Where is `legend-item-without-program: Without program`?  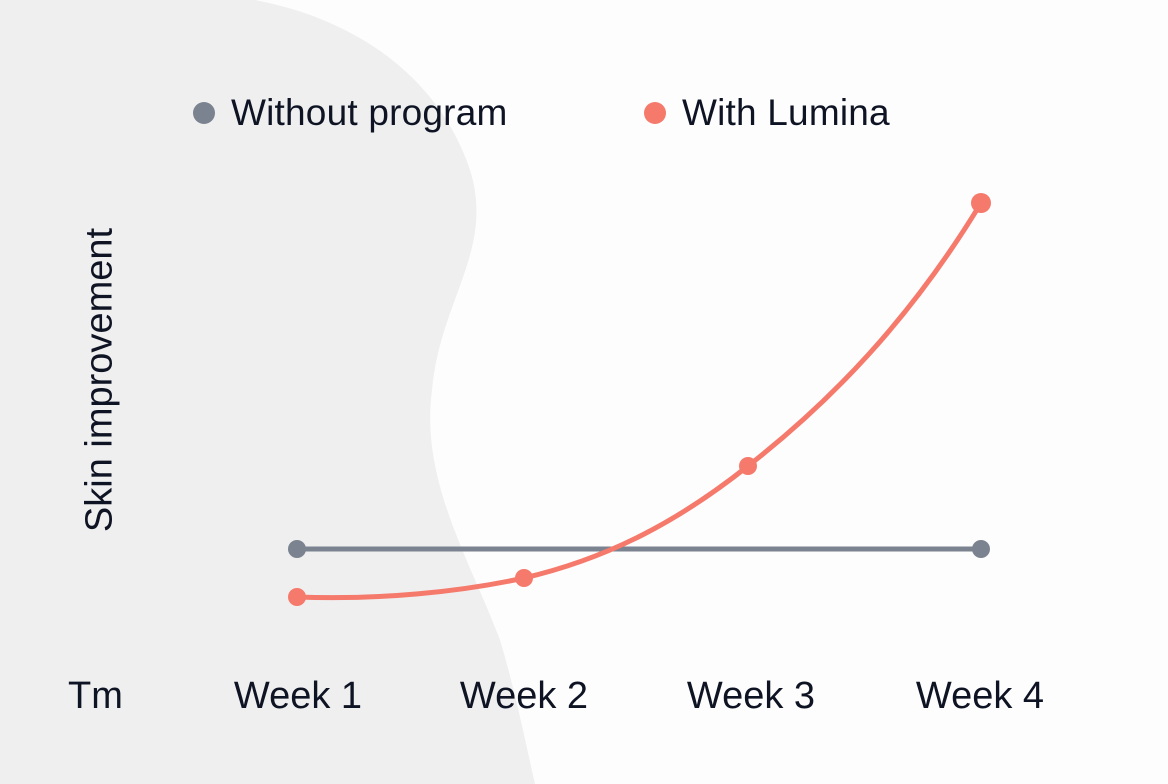
legend-item-without-program: Without program is located at coordinates (350, 113).